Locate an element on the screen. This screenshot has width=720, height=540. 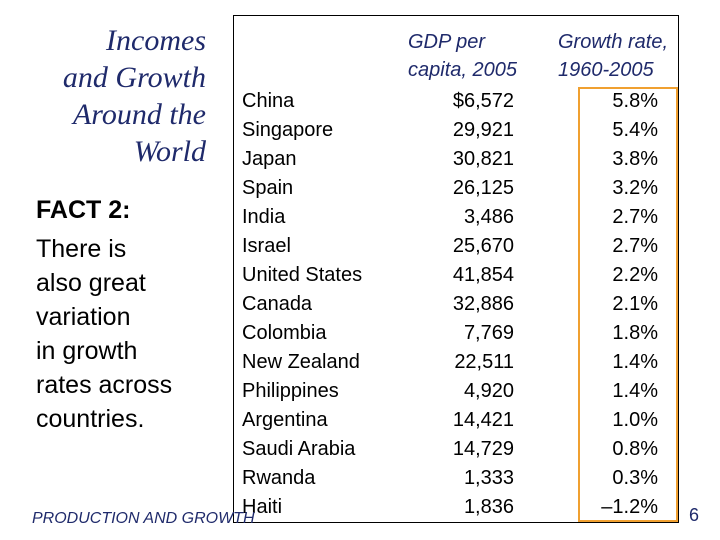
gdp-cell: 41,854 is located at coordinates (483, 275).